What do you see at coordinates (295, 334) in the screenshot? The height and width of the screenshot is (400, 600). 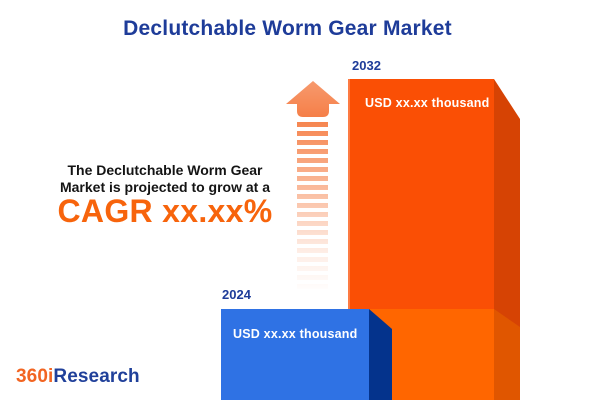 I see `bar-value-2024: USD xx.xx thousand` at bounding box center [295, 334].